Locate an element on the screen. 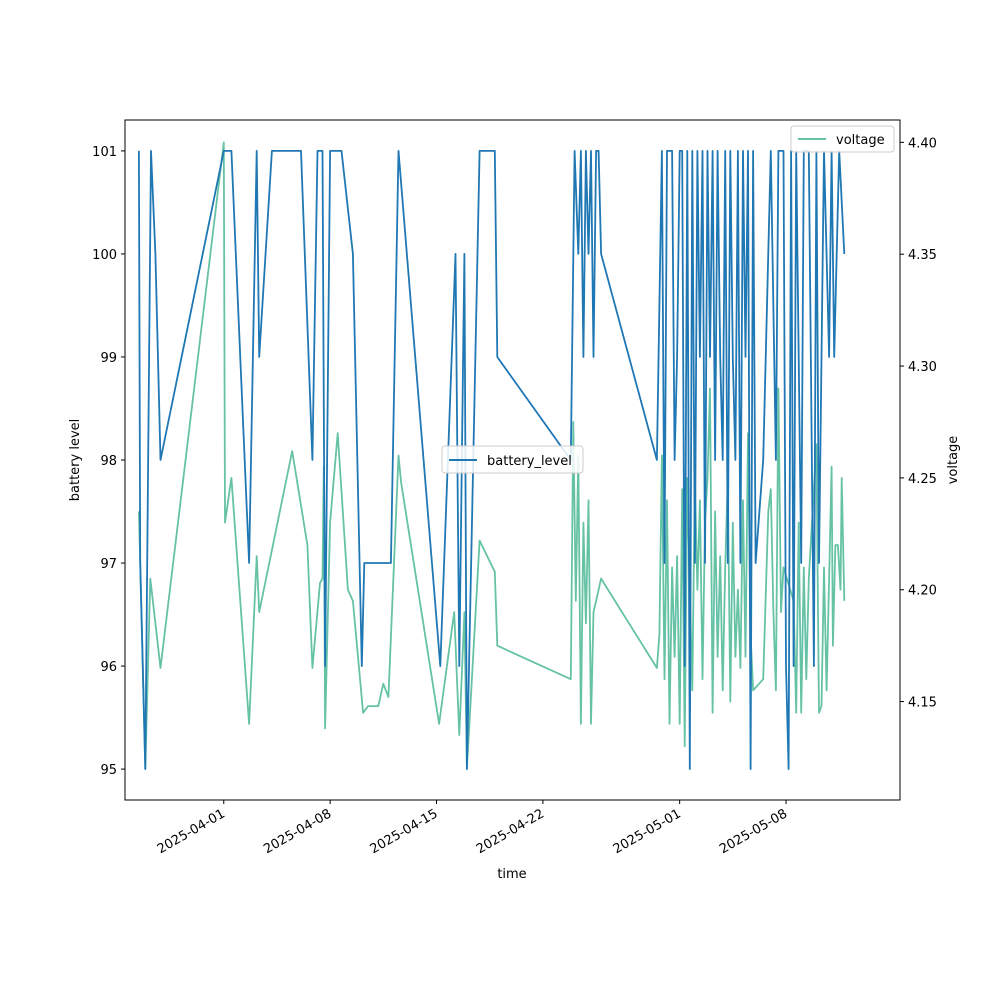 Image resolution: width=1000 pixels, height=1000 pixels. right-y-tick-label: 4.40 is located at coordinates (922, 143).